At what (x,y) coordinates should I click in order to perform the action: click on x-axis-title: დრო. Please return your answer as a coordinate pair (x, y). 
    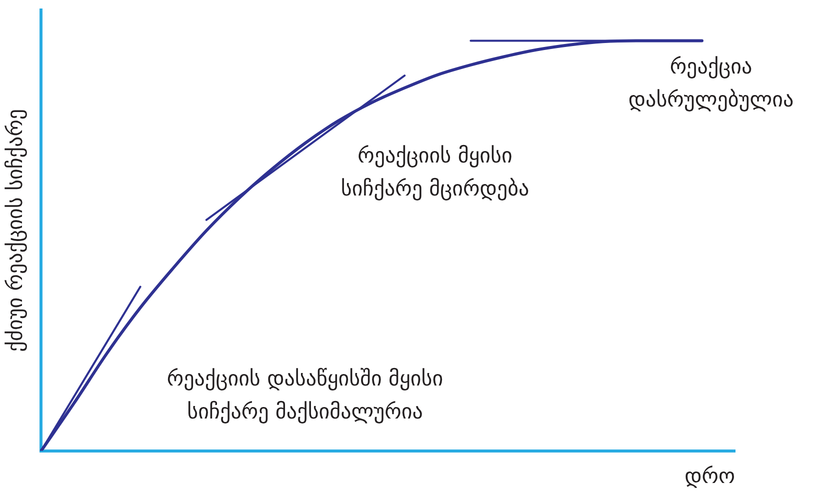
    Looking at the image, I should click on (709, 476).